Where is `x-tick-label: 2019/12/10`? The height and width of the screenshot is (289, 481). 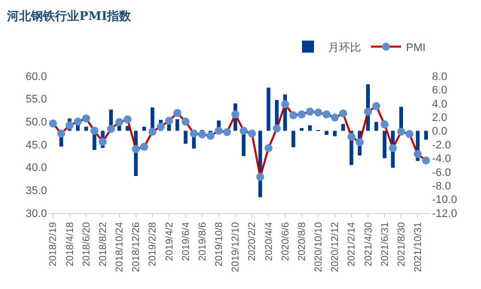 x-tick-label: 2019/12/10 is located at coordinates (236, 247).